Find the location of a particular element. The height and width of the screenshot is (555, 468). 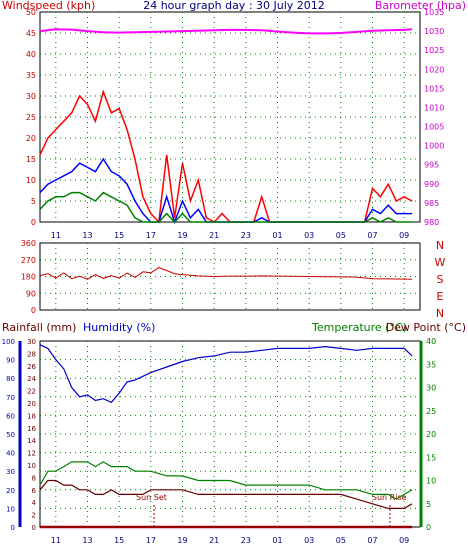

rainfall-tick-label: 4 is located at coordinates (34, 503).